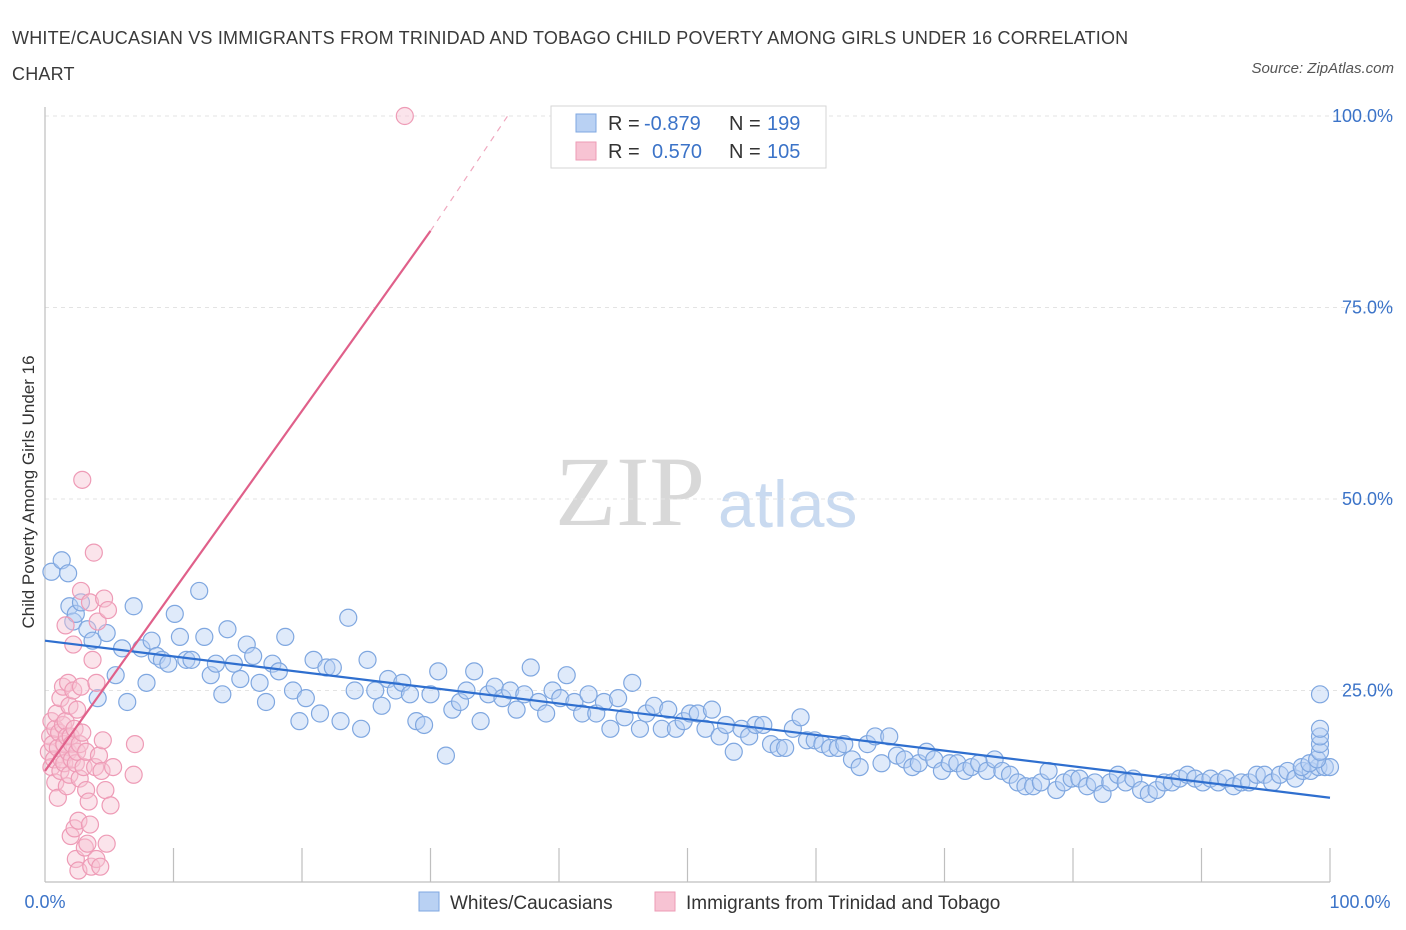 The image size is (1406, 930). Describe the element at coordinates (787, 504) in the screenshot. I see `watermark-atlas: atlas` at that location.